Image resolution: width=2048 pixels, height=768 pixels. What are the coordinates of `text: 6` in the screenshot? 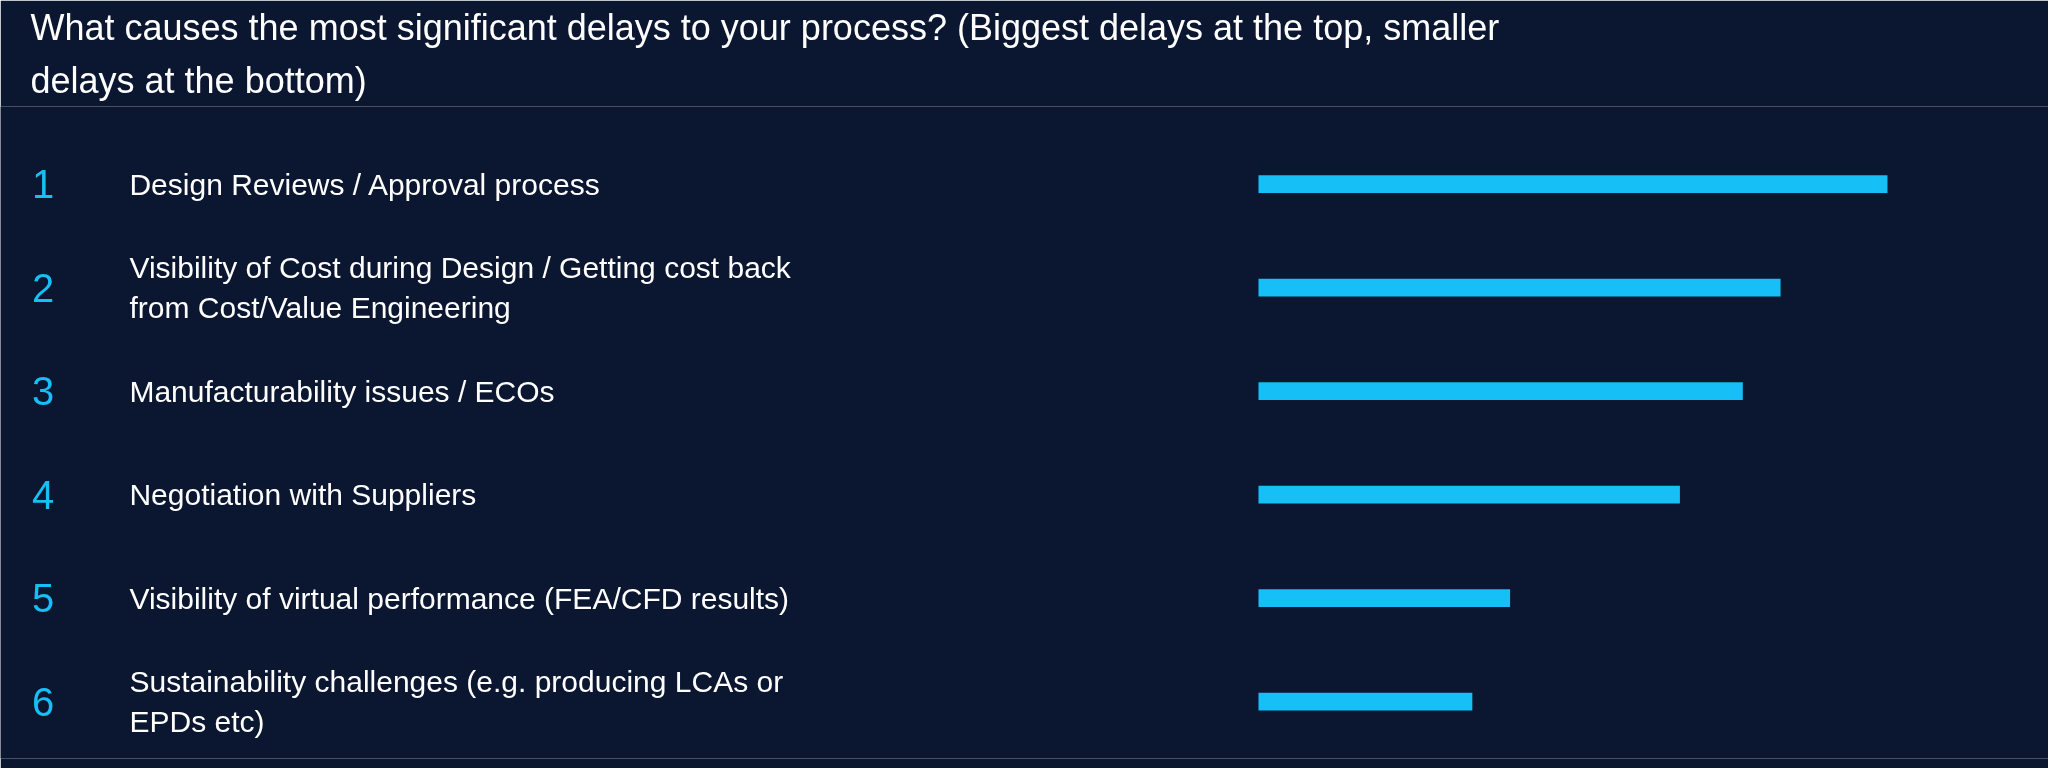 It's located at (43, 701).